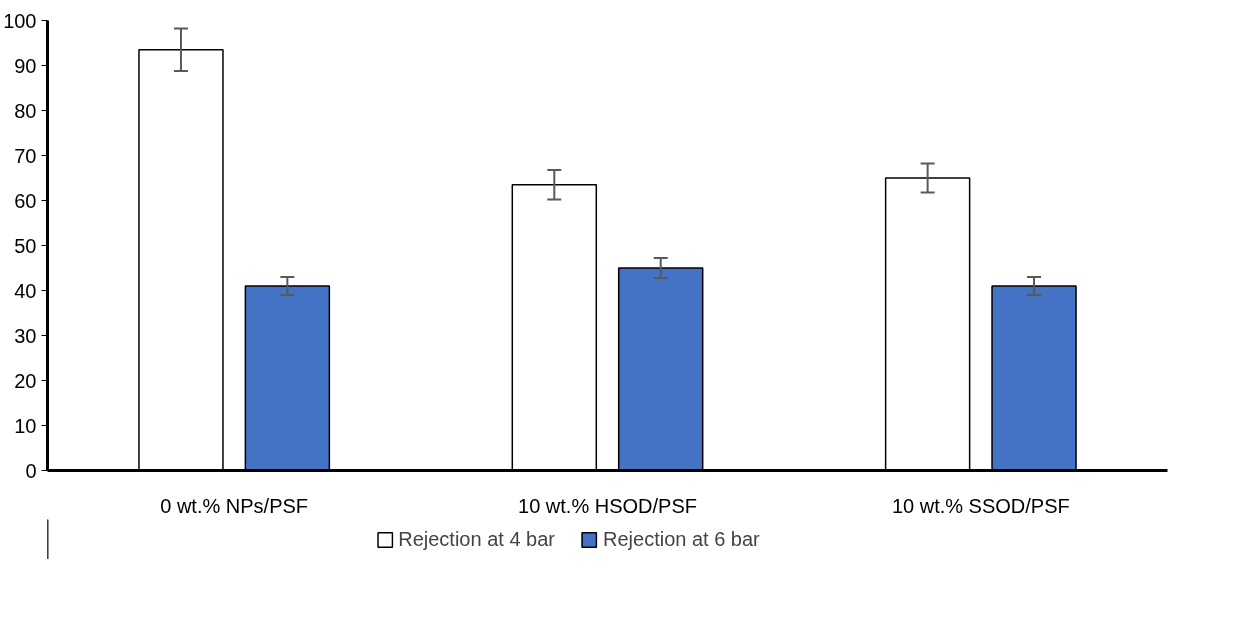 This screenshot has height=633, width=1236. I want to click on y-tick-label: 70, so click(25, 155).